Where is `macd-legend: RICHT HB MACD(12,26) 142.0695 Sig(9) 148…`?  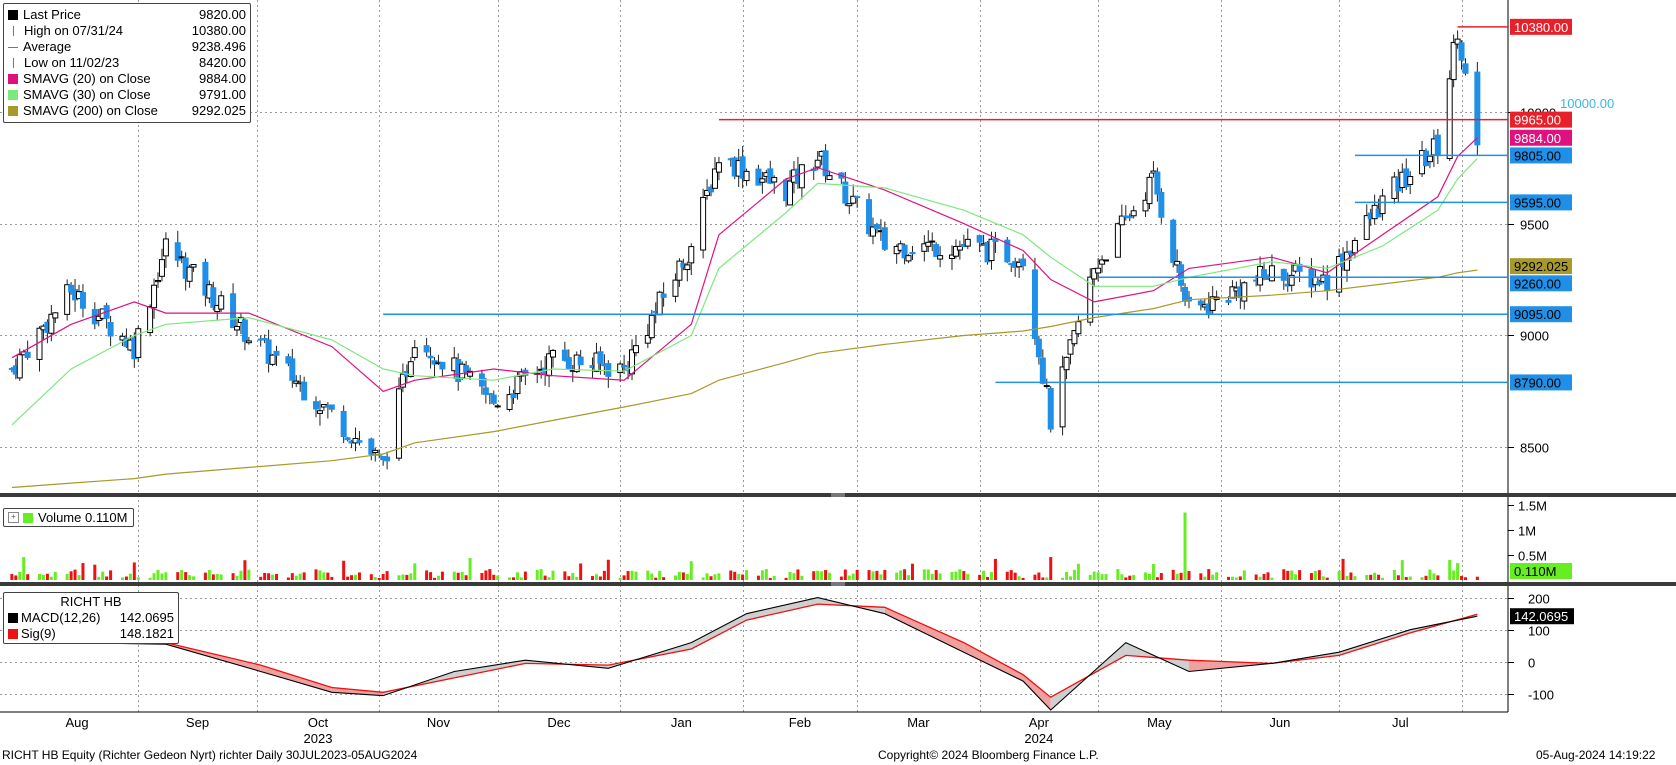
macd-legend: RICHT HB MACD(12,26) 142.0695 Sig(9) 148… is located at coordinates (91, 618).